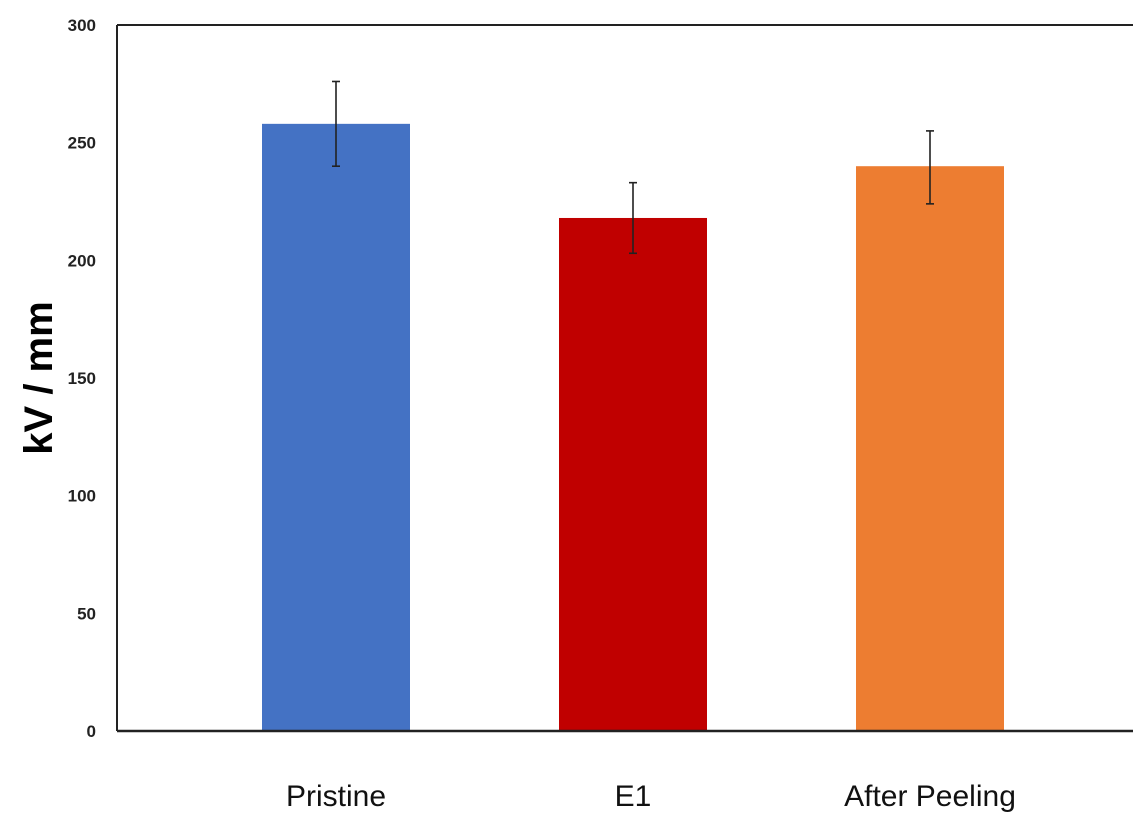  Describe the element at coordinates (91, 731) in the screenshot. I see `y-tick-label: 0` at that location.